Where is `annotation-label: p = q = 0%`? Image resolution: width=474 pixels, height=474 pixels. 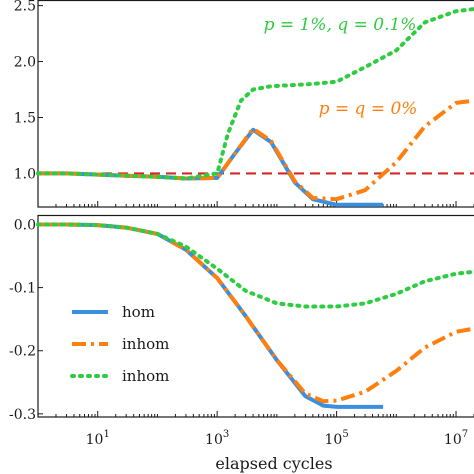
annotation-label: p = q = 0% is located at coordinates (368, 109).